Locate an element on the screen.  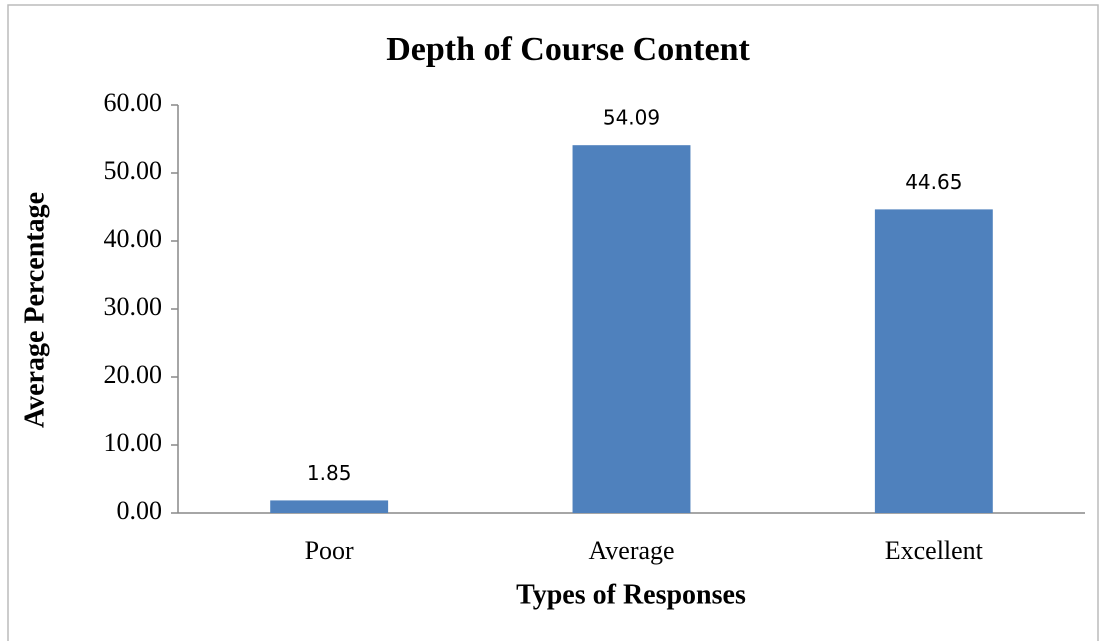
y-tick-label: 60.00 is located at coordinates (133, 102).